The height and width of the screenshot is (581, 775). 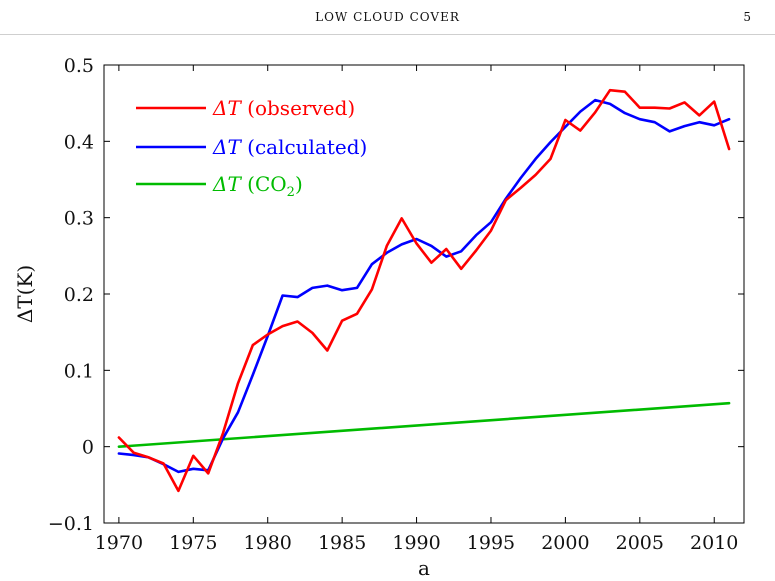 I want to click on x-tick-label: 2010, so click(x=714, y=543).